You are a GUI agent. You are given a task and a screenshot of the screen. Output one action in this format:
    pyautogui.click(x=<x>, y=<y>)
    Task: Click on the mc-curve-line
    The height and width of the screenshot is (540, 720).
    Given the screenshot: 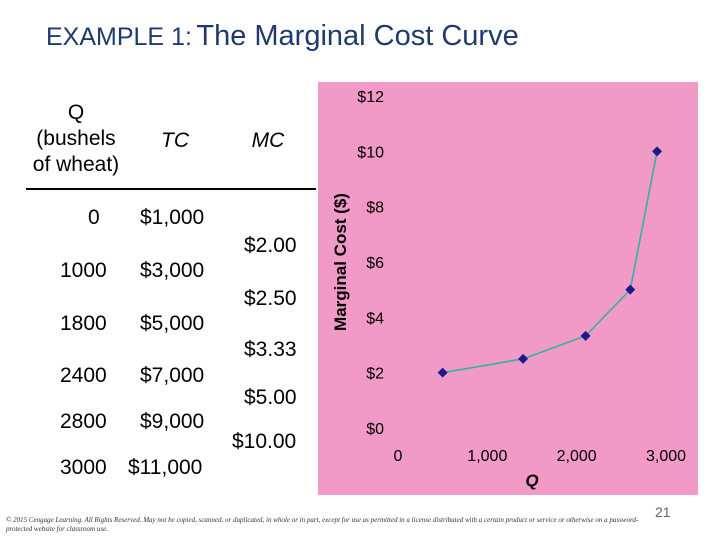 What is the action you would take?
    pyautogui.click(x=550, y=262)
    